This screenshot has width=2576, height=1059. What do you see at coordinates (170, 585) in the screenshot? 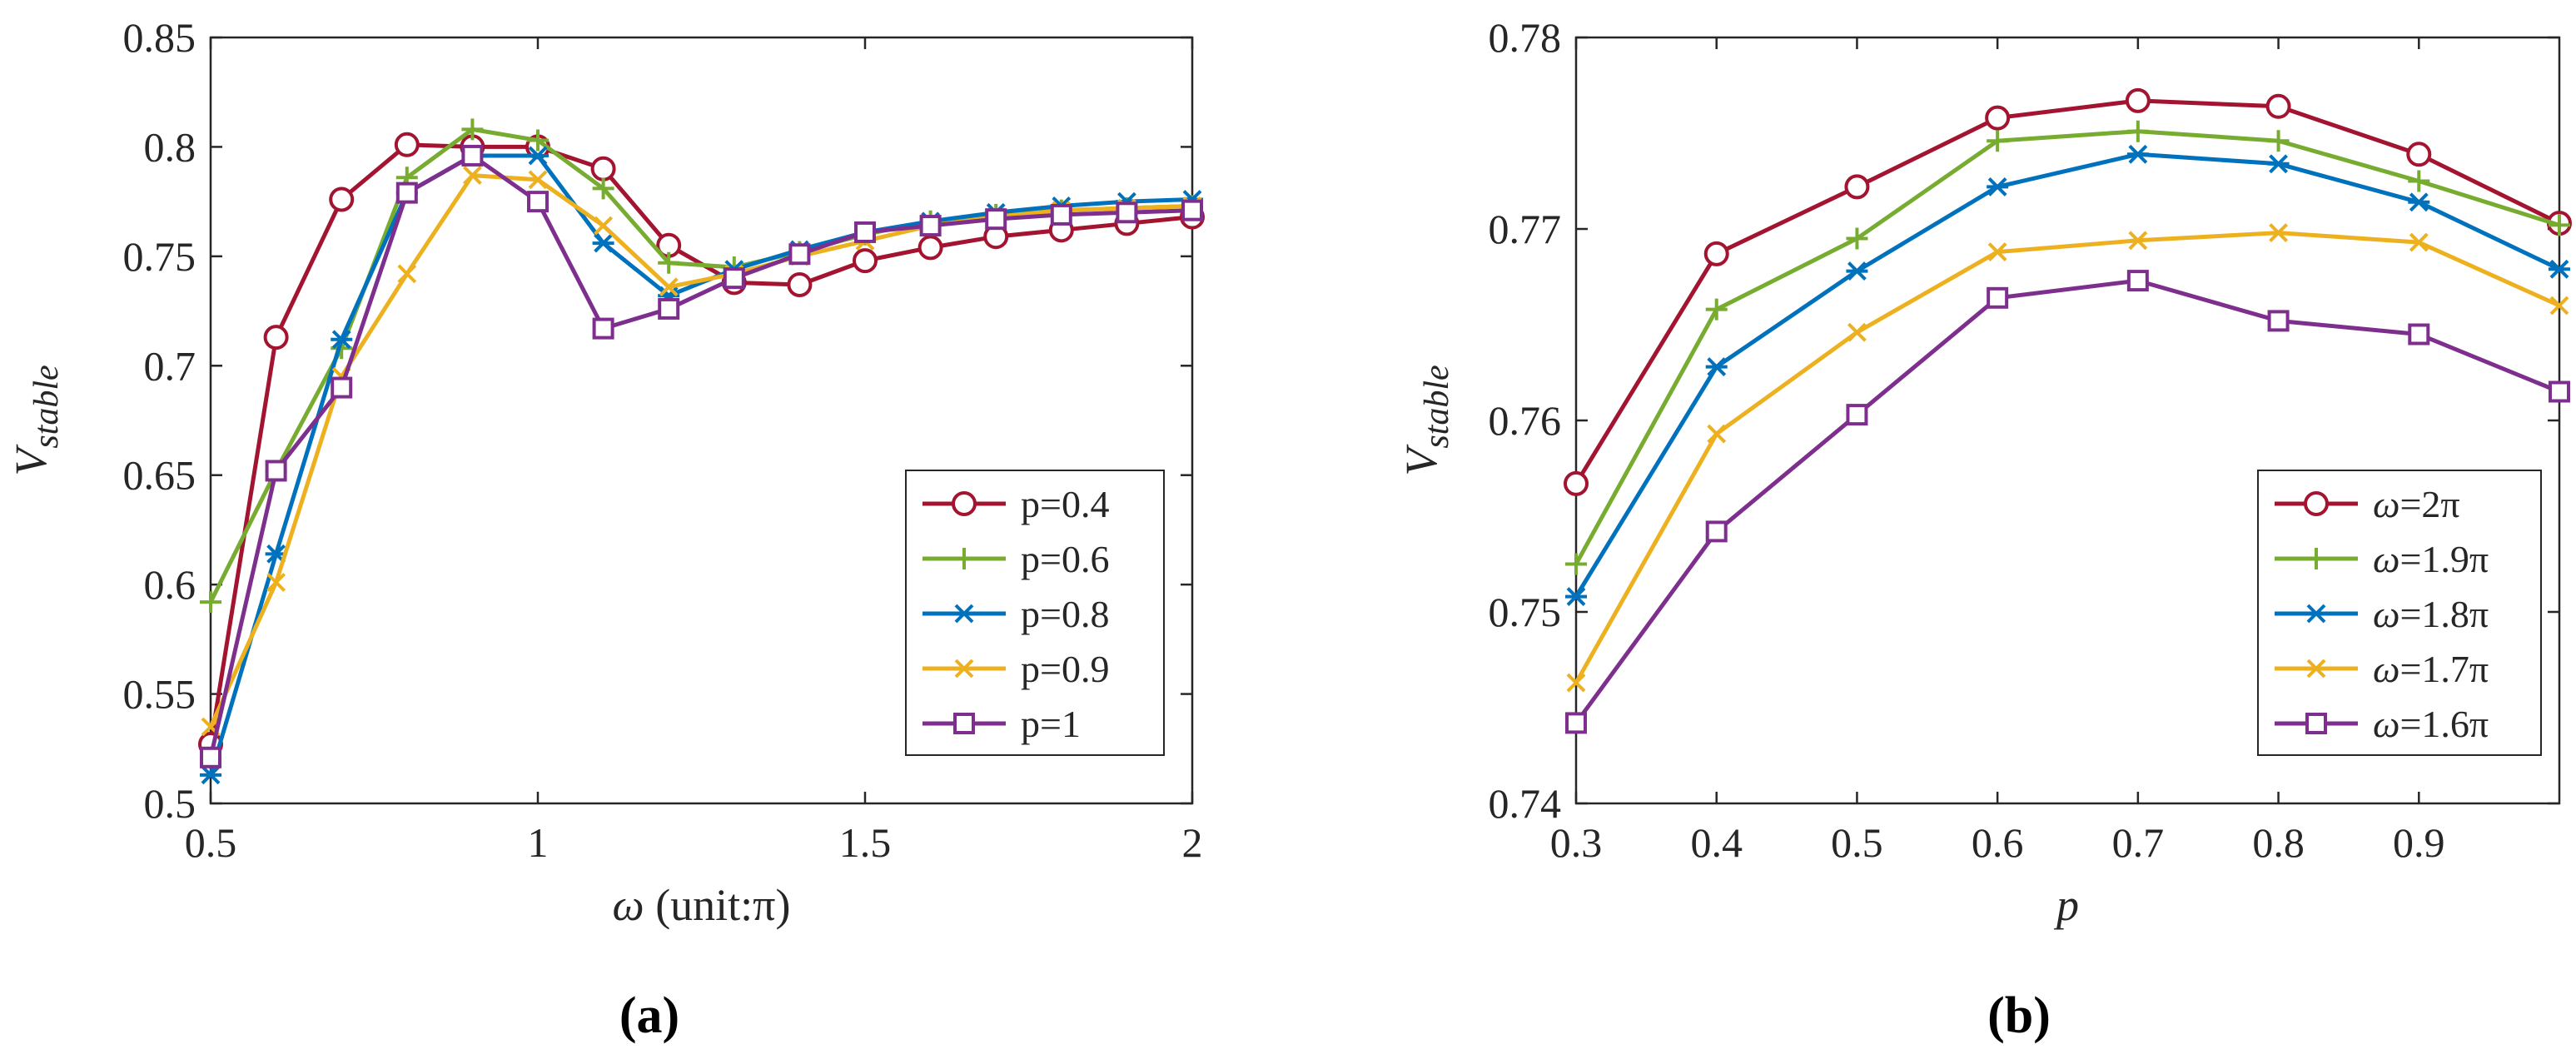
I see `y-tick-label: 0.6` at bounding box center [170, 585].